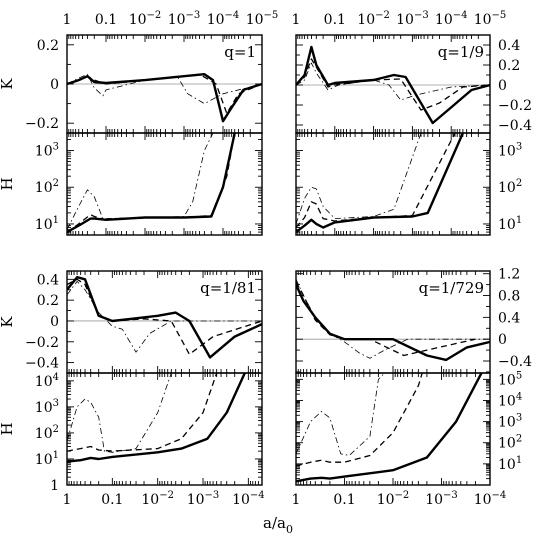 This screenshot has width=544, height=539. I want to click on panel-1-h-y-tick-label: 10², so click(510, 187).